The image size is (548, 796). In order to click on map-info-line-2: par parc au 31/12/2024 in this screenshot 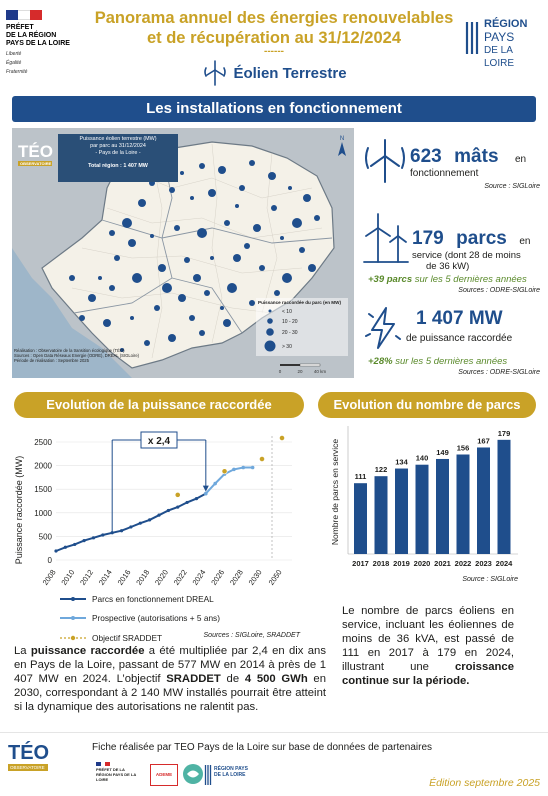, I will do `click(118, 146)`.